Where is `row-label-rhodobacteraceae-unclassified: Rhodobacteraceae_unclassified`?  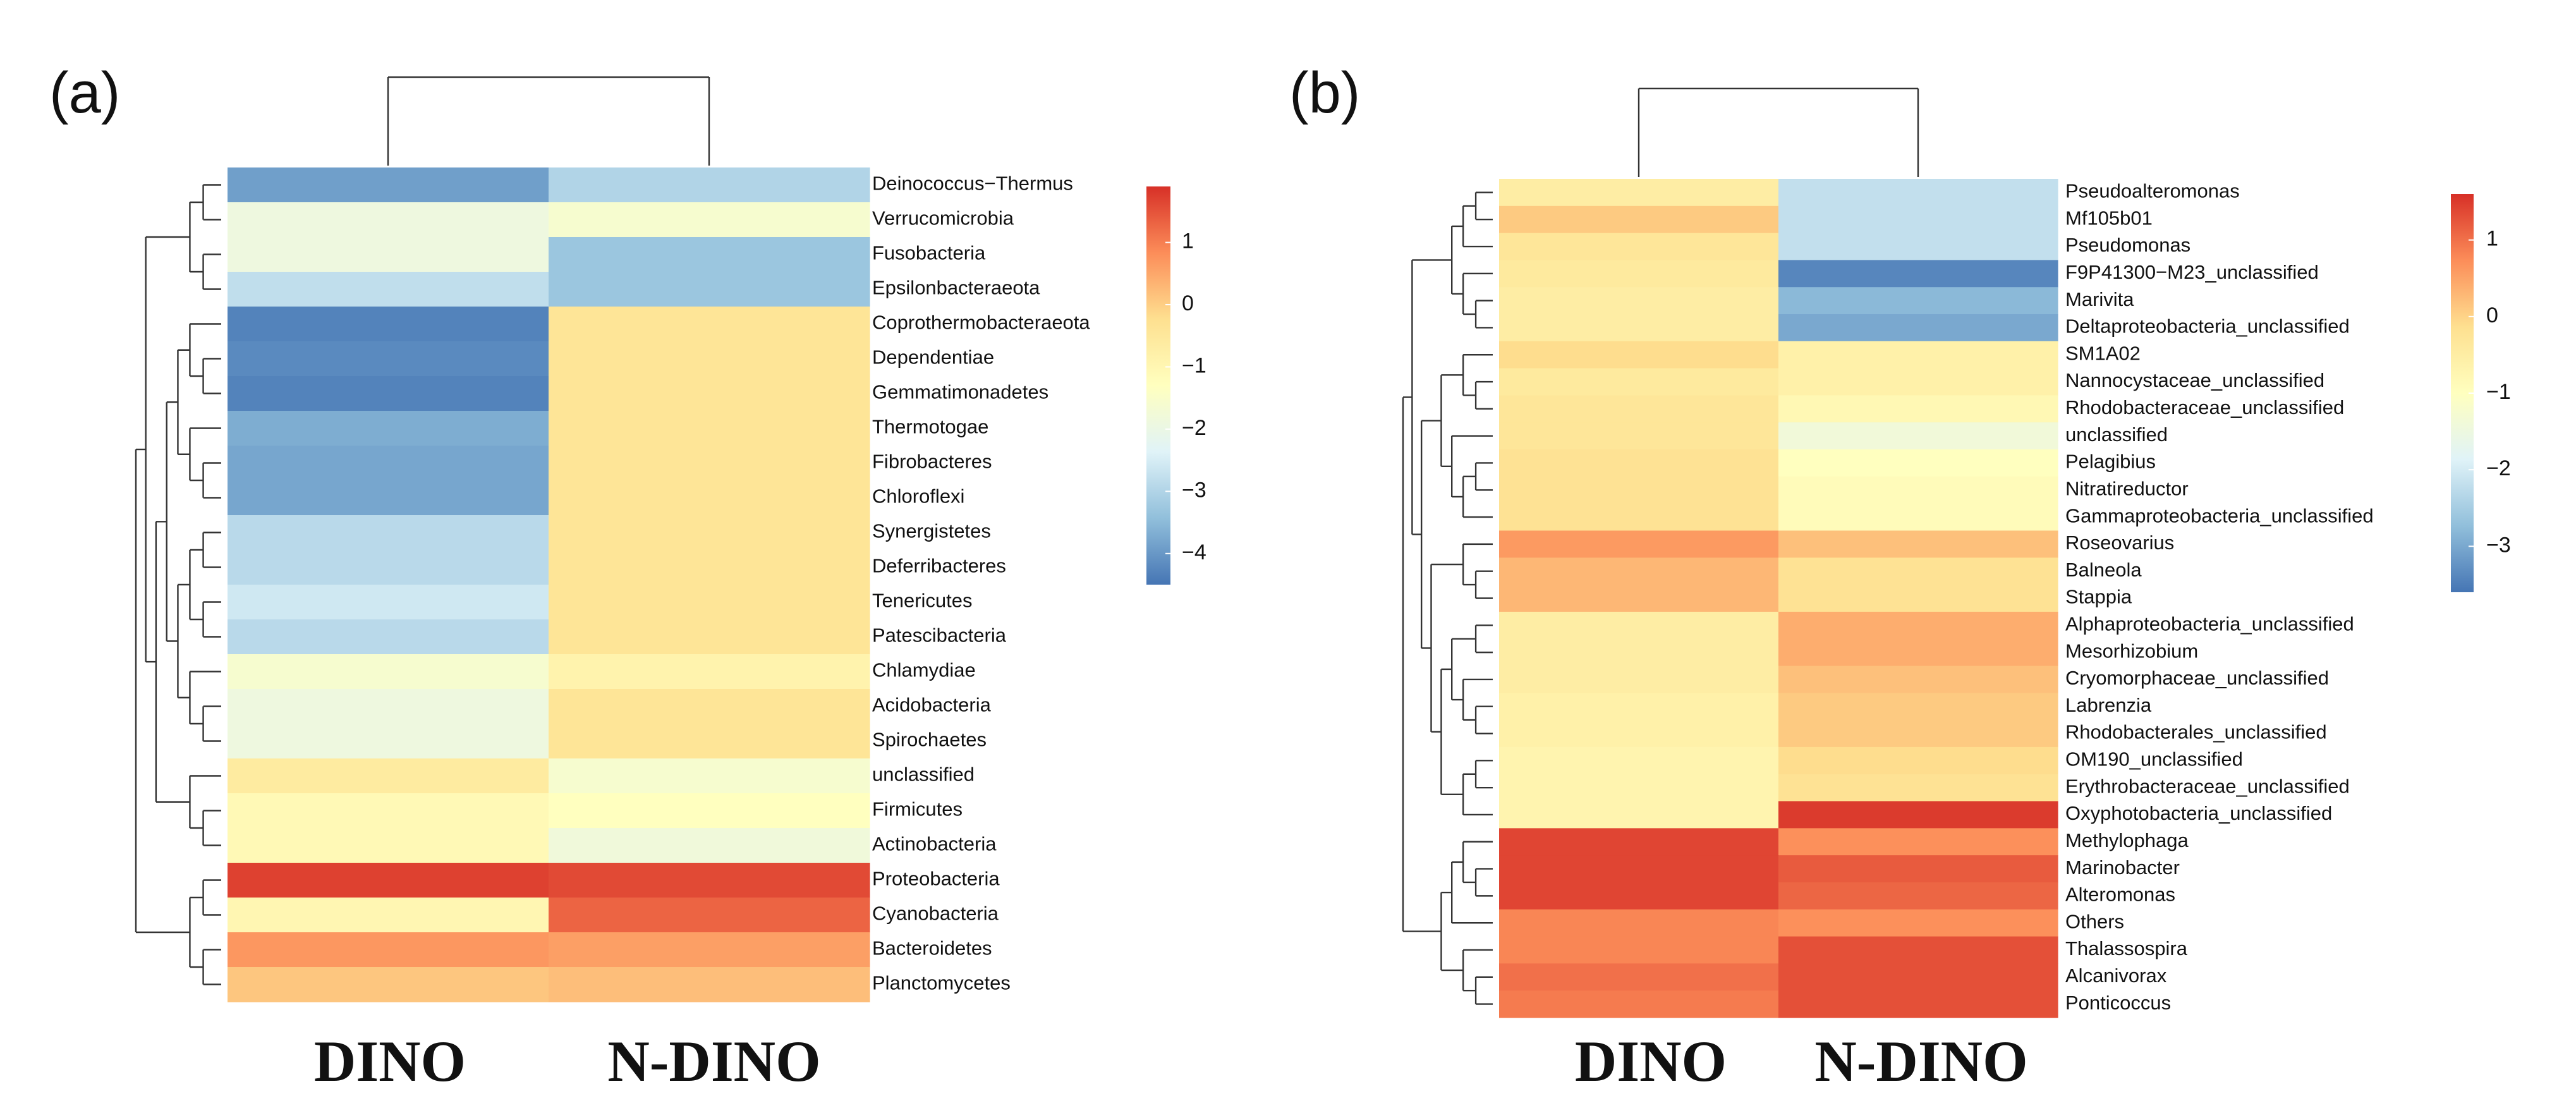 row-label-rhodobacteraceae-unclassified: Rhodobacteraceae_unclassified is located at coordinates (2204, 407).